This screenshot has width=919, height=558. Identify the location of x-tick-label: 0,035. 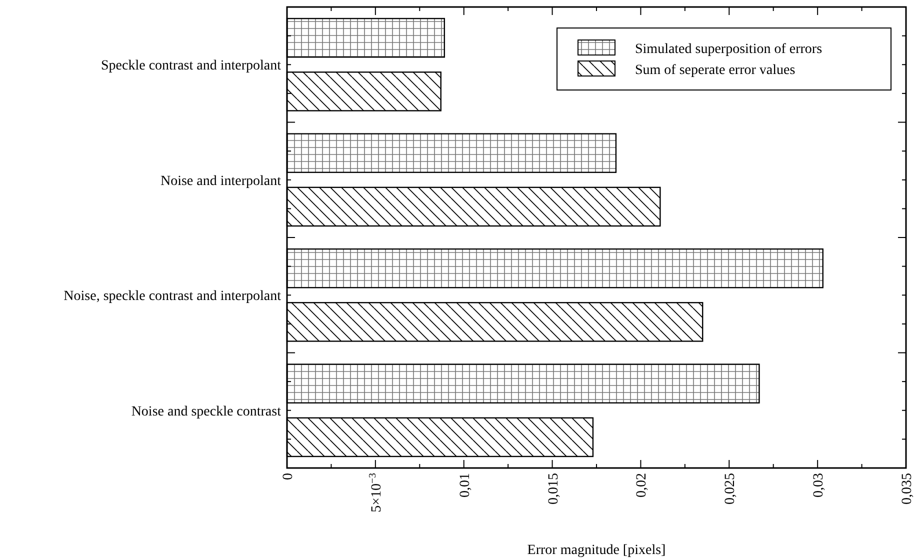
(907, 488).